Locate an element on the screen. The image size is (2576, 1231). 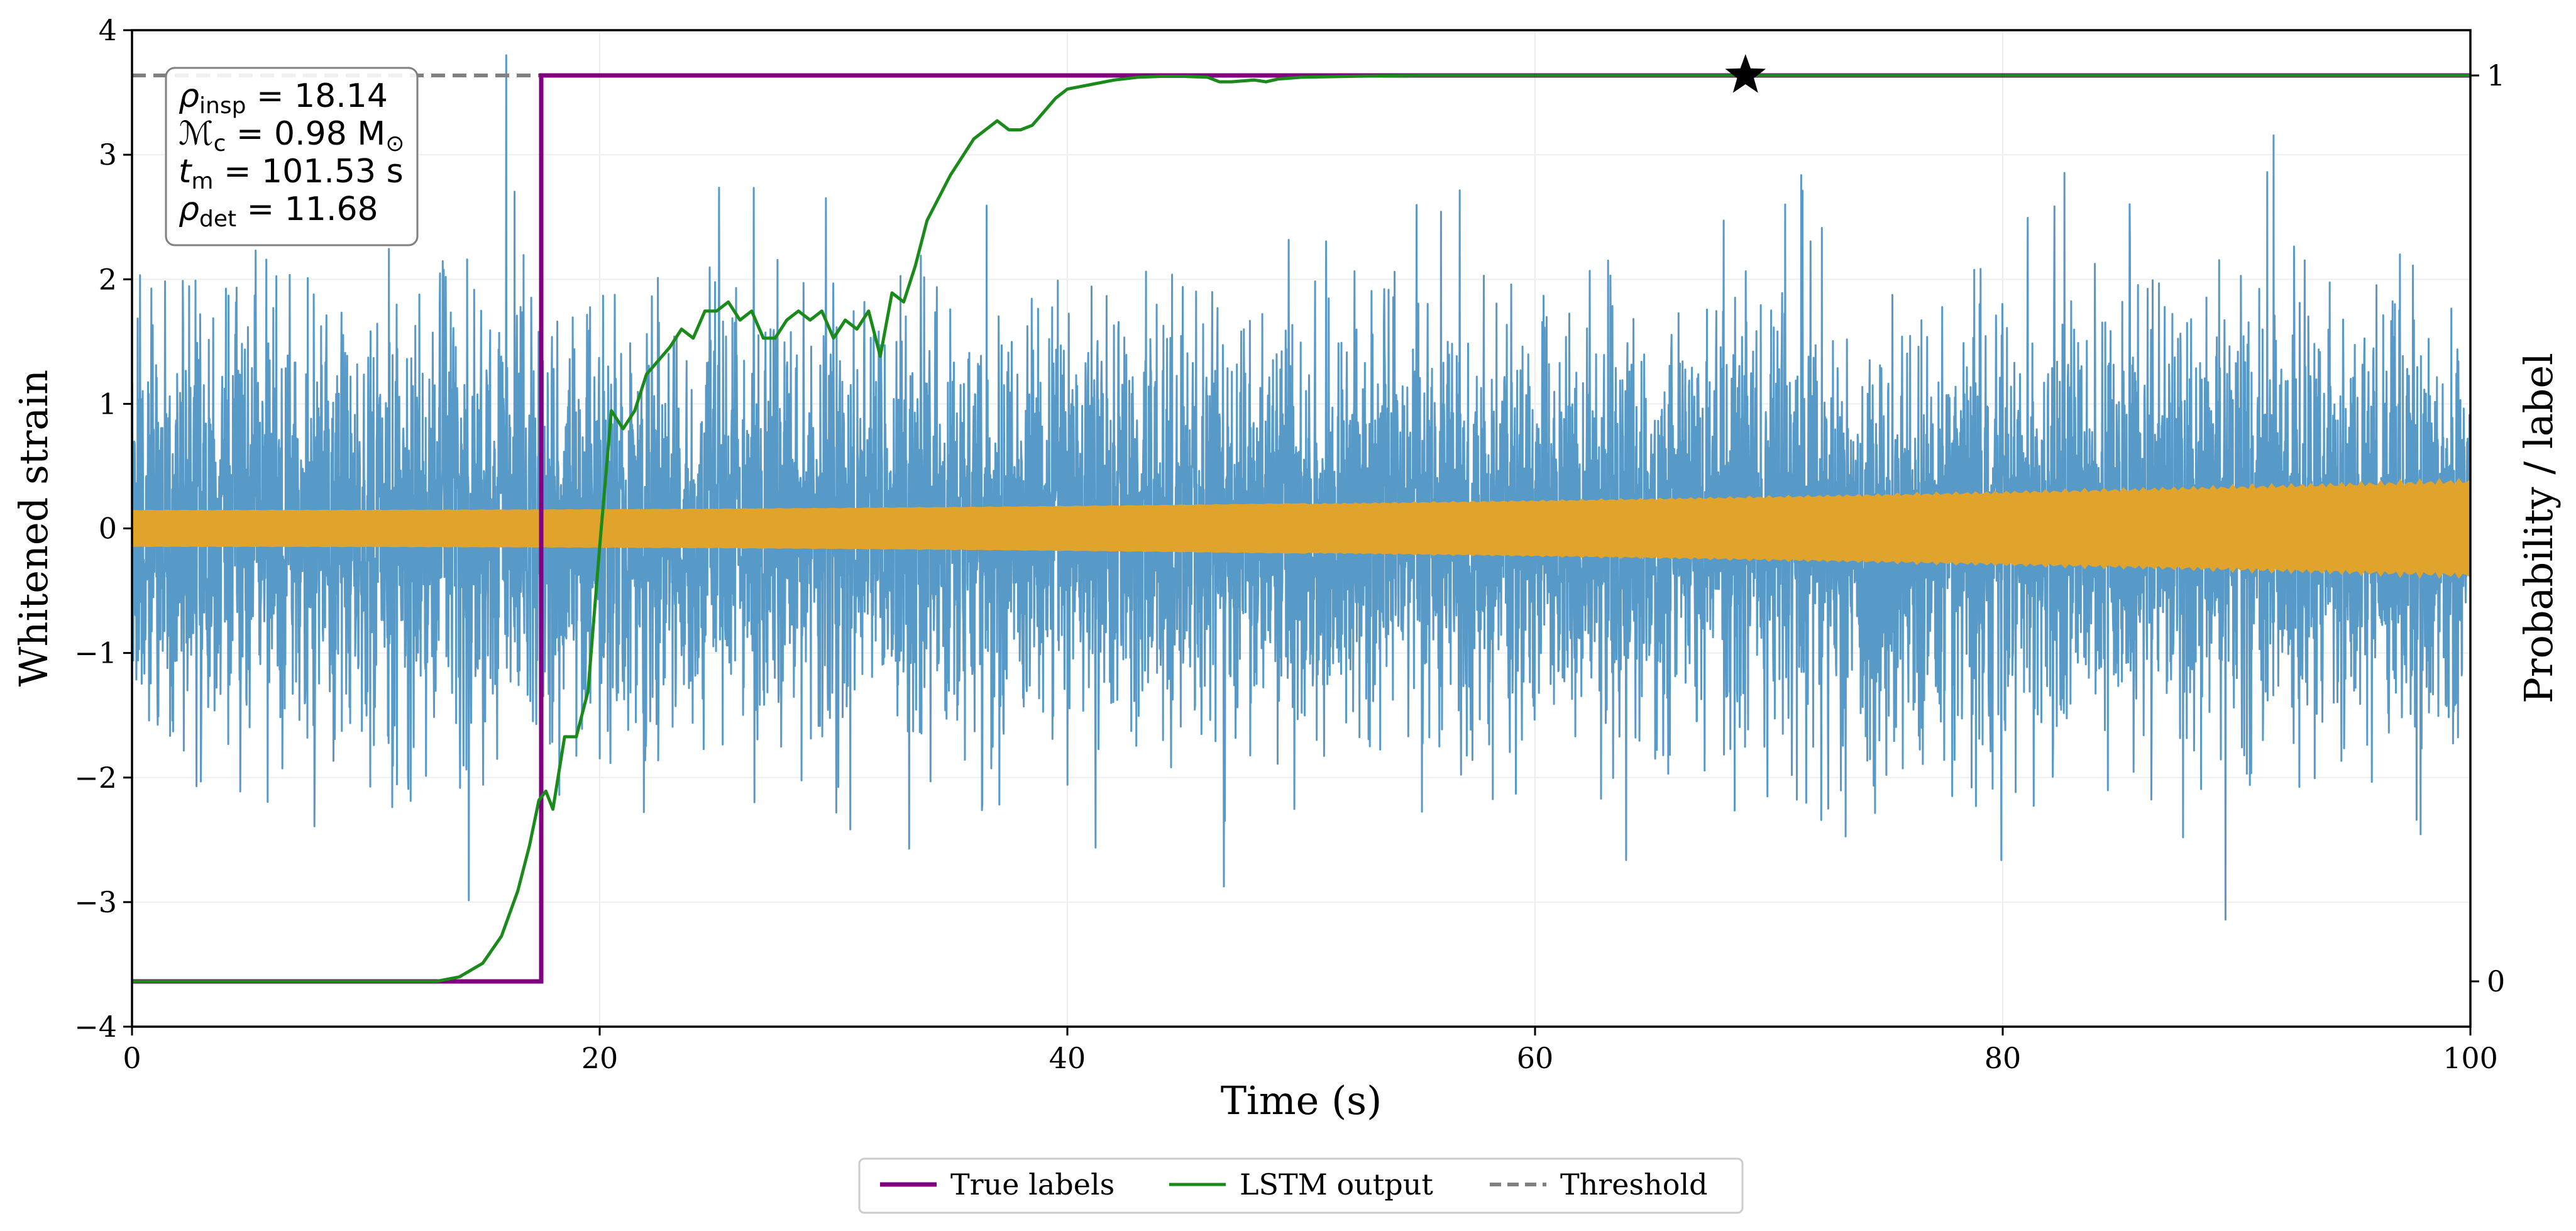
legend-label: Threshold is located at coordinates (1634, 1184).